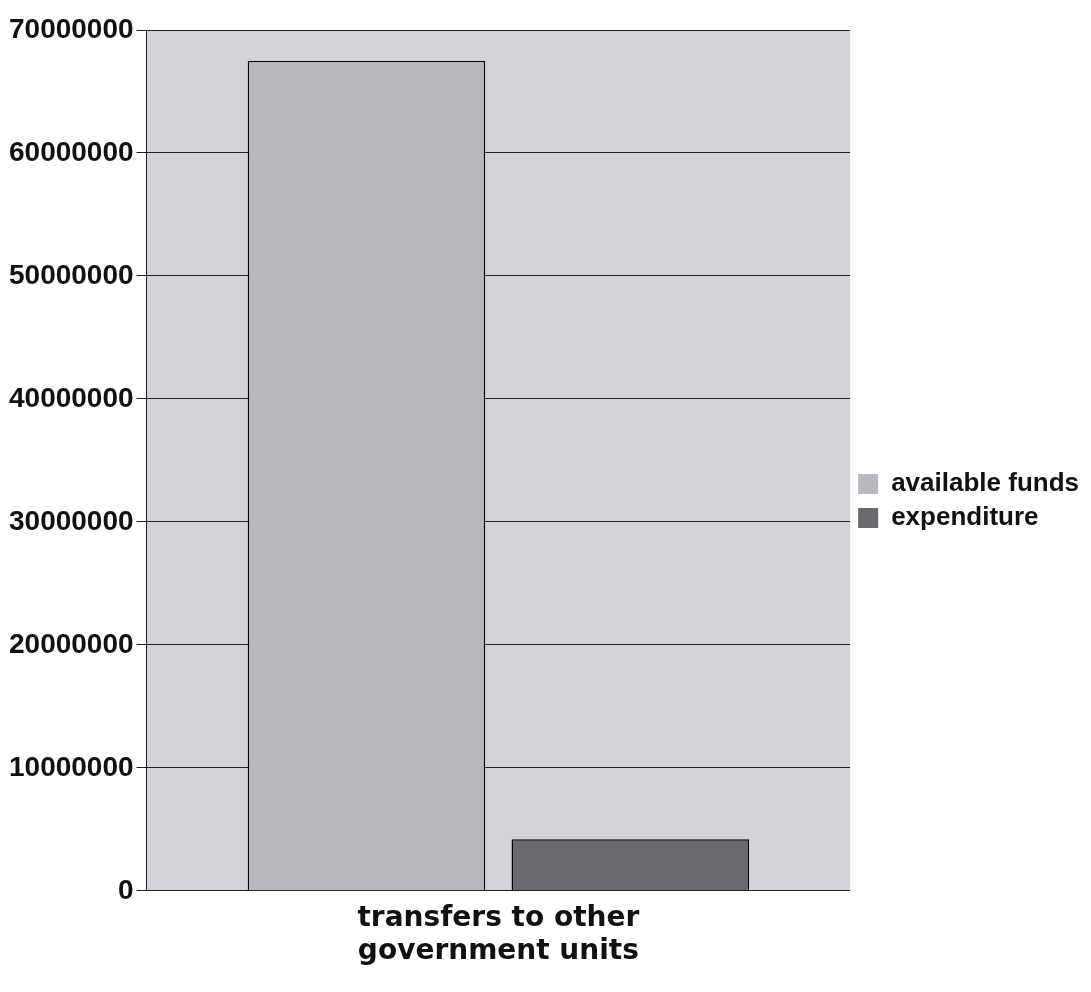 Image resolution: width=1091 pixels, height=992 pixels. What do you see at coordinates (126, 889) in the screenshot?
I see `y-tick-label: 0` at bounding box center [126, 889].